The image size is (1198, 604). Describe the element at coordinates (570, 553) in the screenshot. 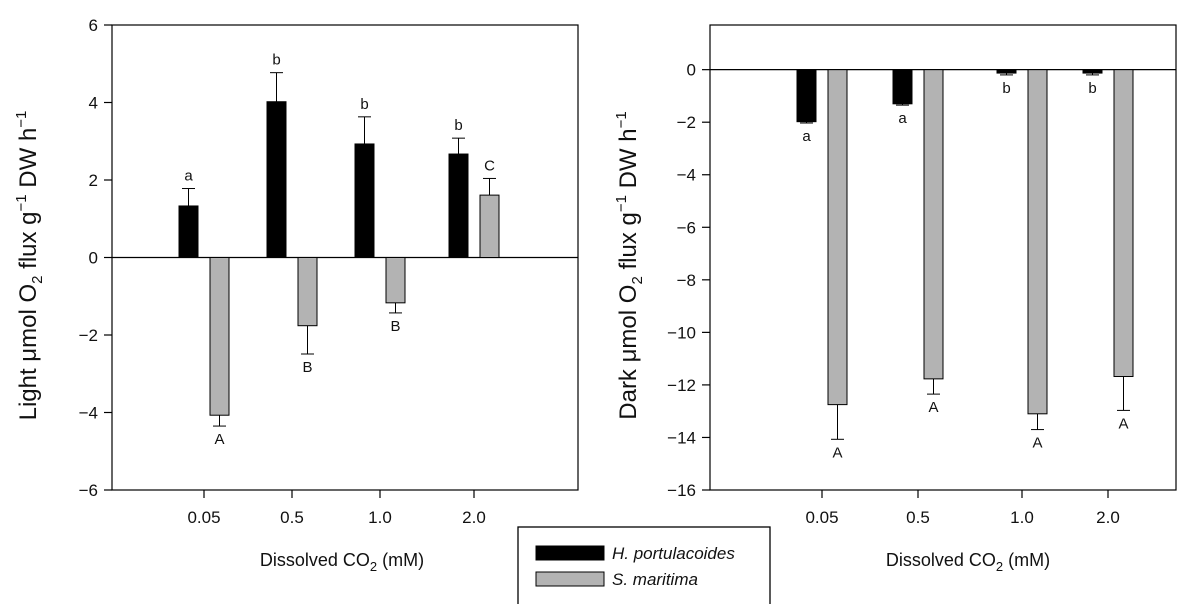

I see `legend-swatch-h-portulacoides` at that location.